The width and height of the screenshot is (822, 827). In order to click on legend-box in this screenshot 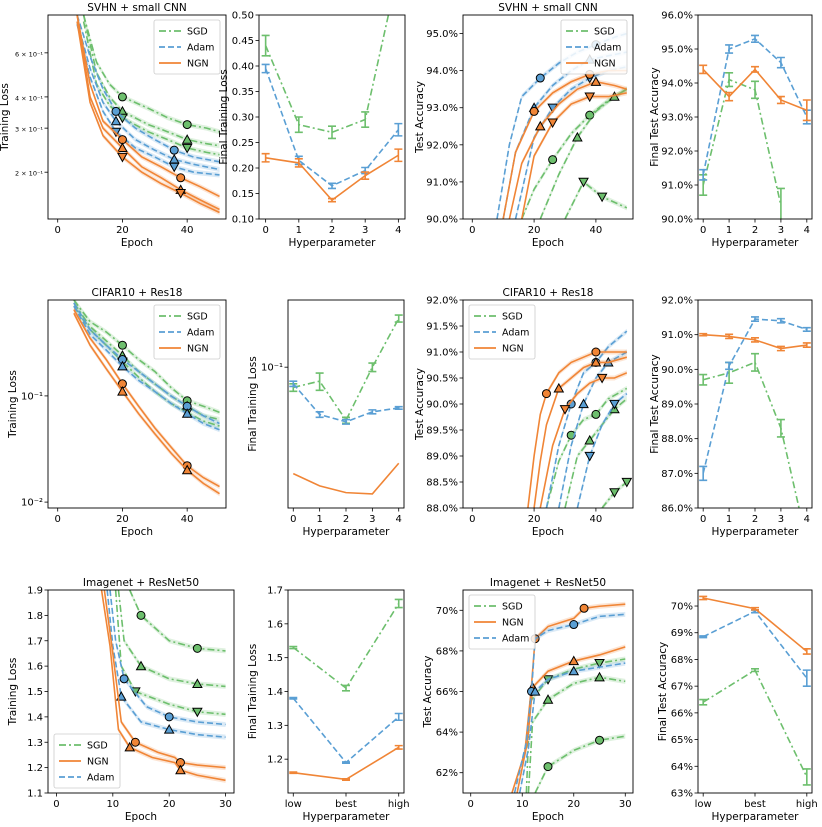, I will do `click(187, 47)`.